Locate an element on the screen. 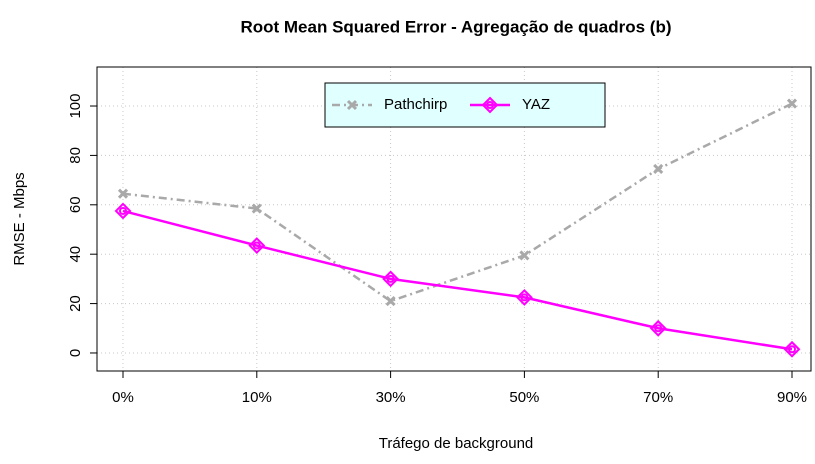  legend: Pathchirp YAZ is located at coordinates (465, 105).